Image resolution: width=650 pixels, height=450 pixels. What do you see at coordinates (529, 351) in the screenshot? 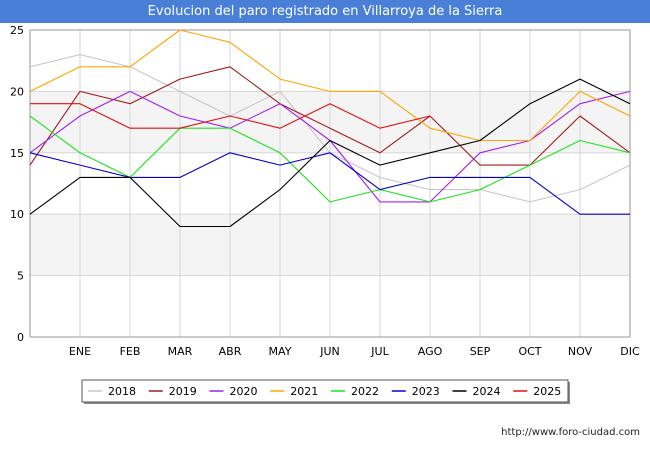
I see `x-tick-label: OCT` at bounding box center [529, 351].